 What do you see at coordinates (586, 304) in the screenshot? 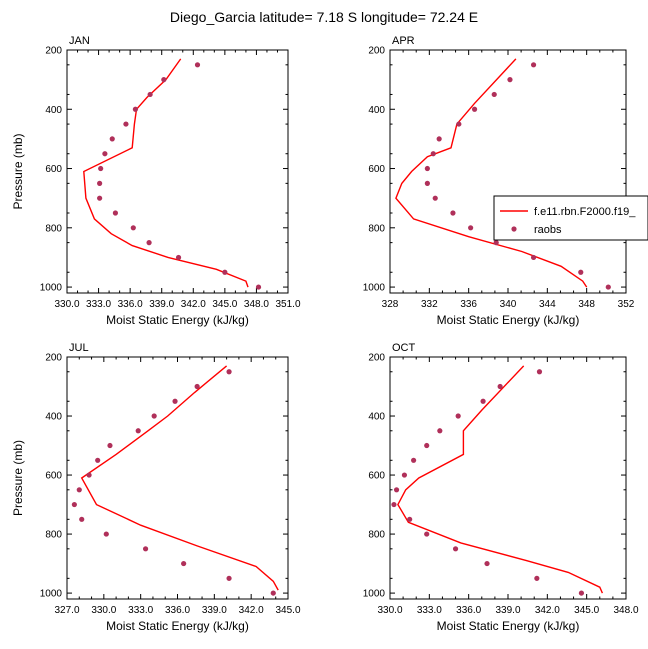
I see `x-tick-label-apr: 348` at bounding box center [586, 304].